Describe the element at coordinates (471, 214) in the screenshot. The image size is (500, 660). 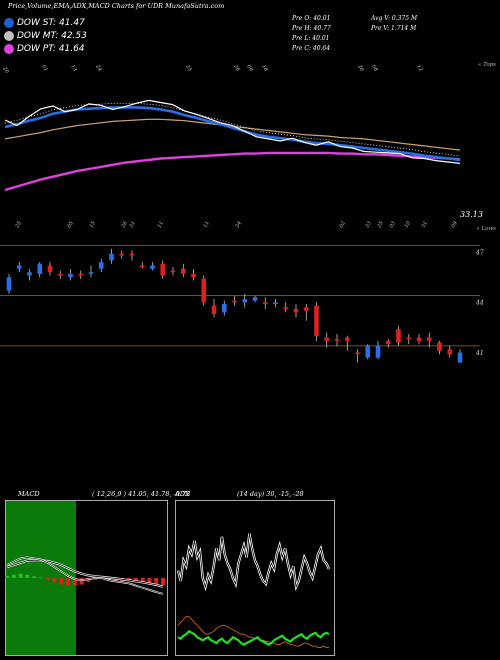
I see `last-price-label: 33.13` at that location.